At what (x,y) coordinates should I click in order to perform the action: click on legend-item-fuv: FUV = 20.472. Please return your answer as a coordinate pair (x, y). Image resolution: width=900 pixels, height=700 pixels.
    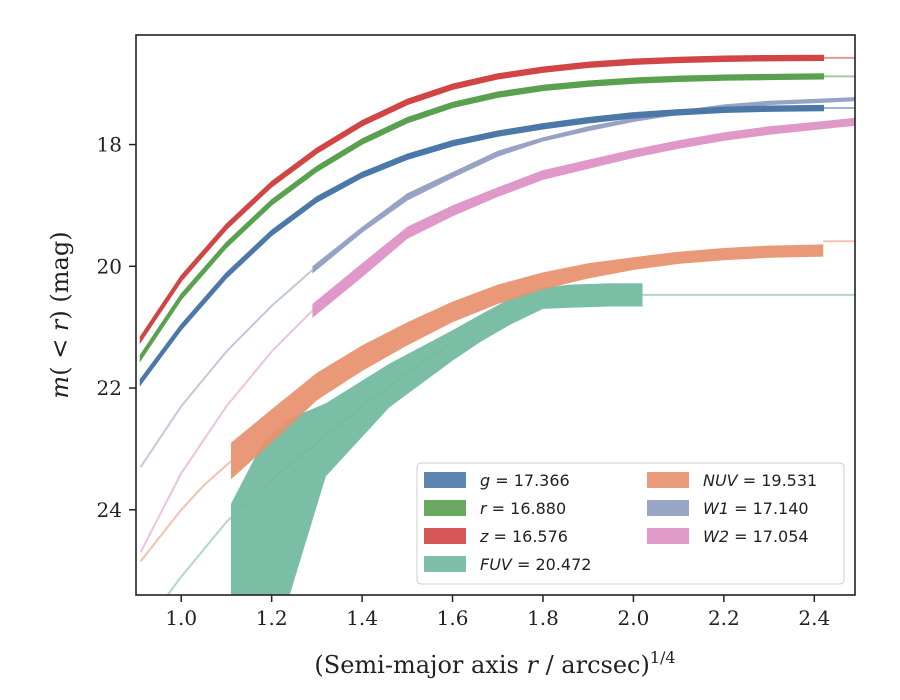
    Looking at the image, I should click on (507, 564).